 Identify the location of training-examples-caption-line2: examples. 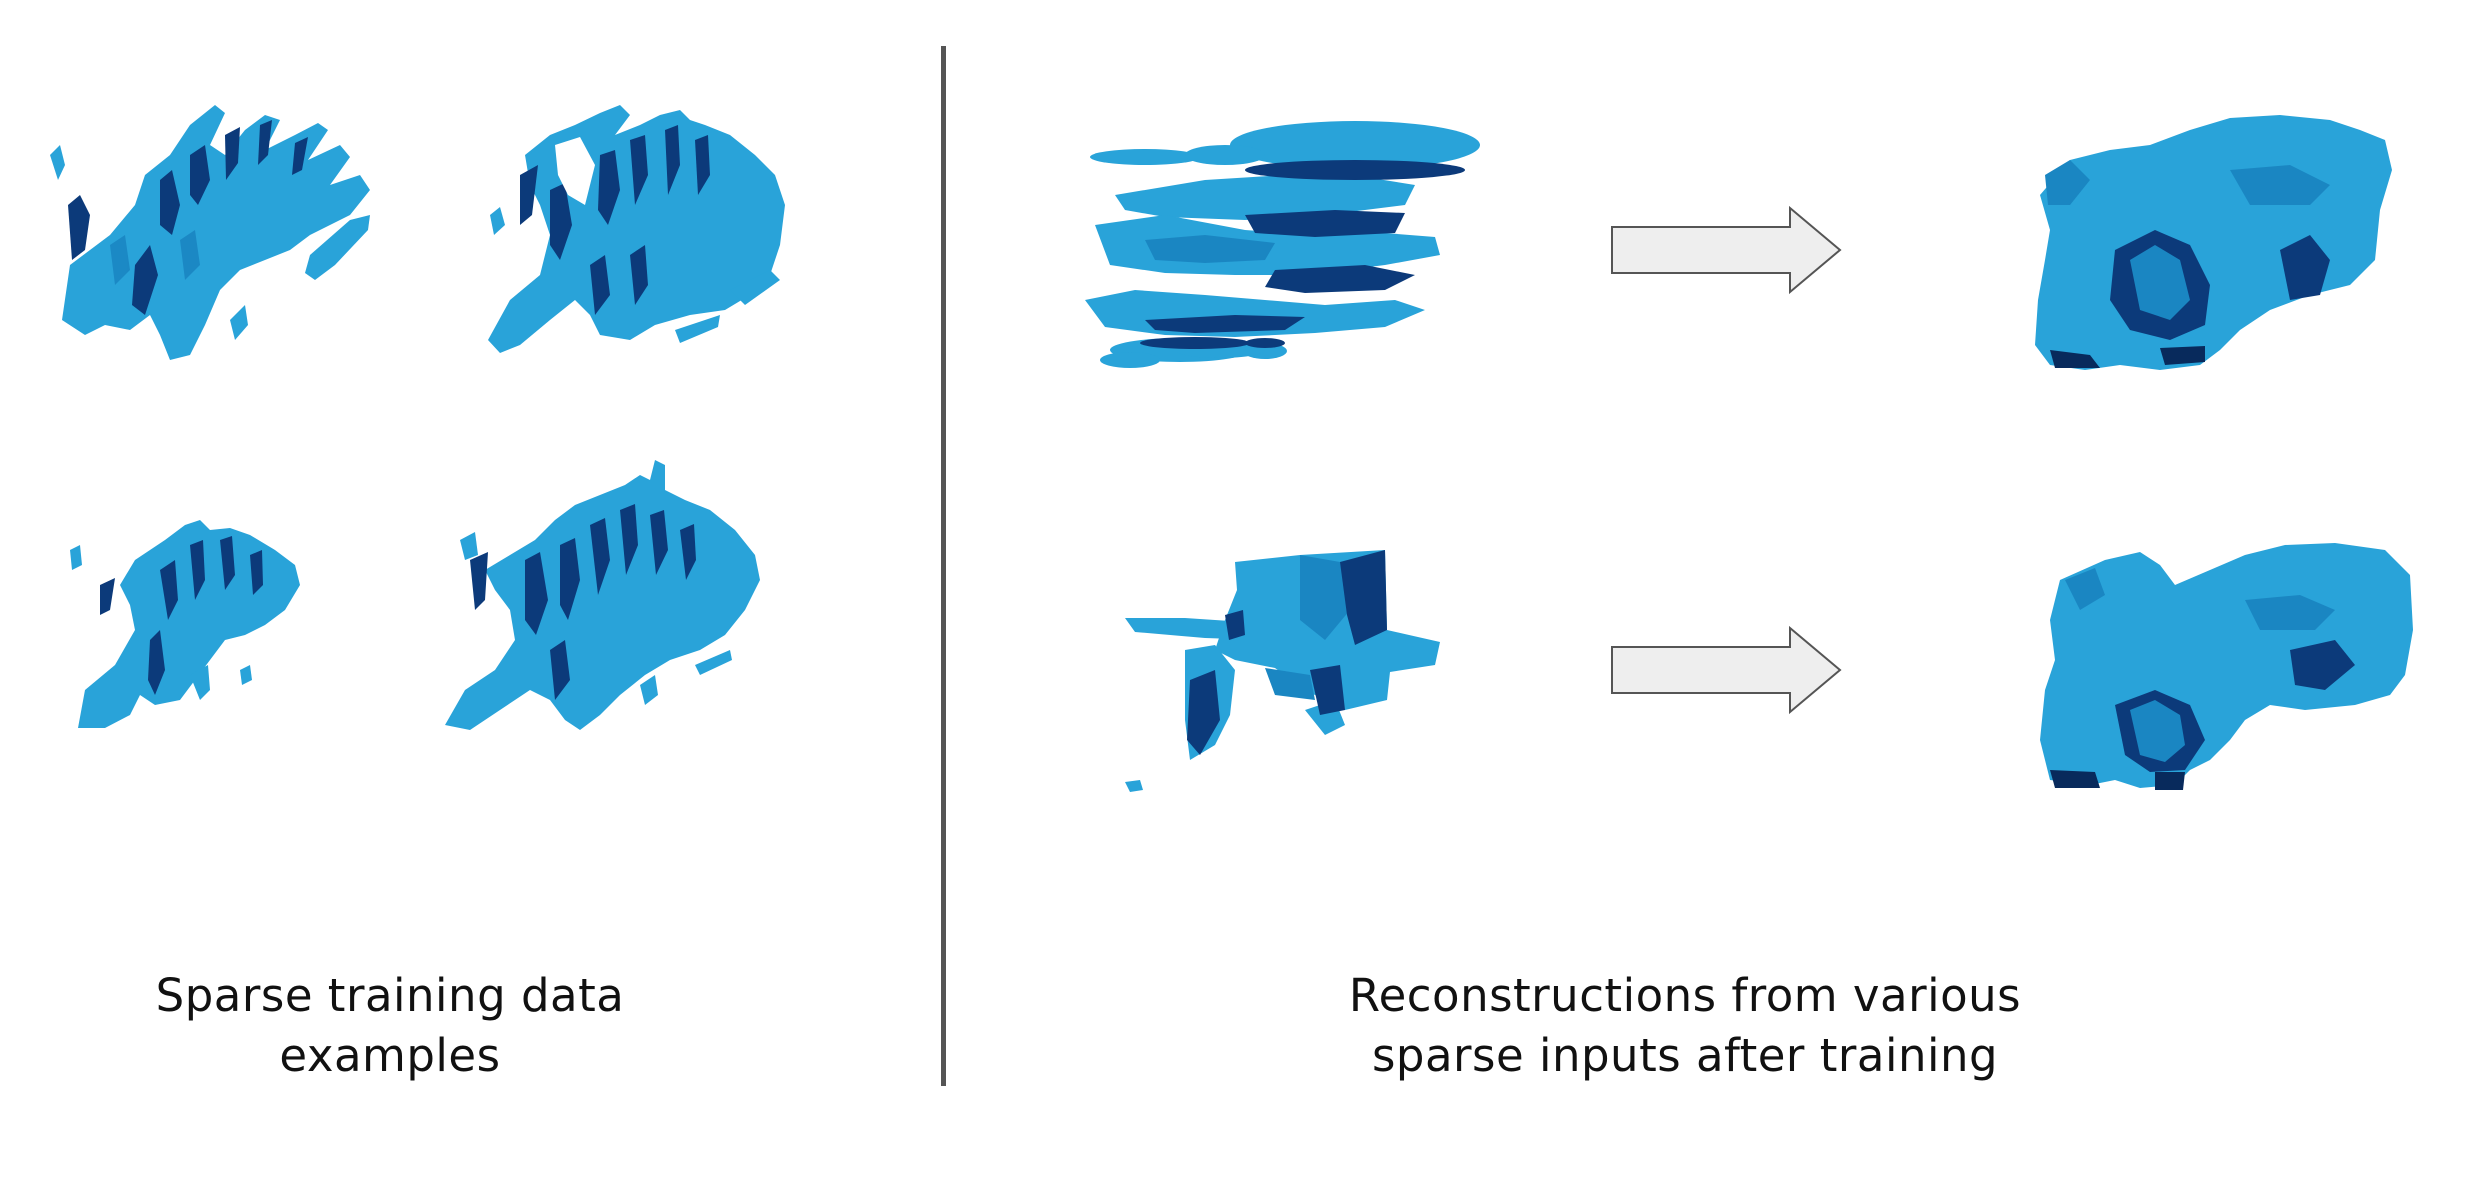
(390, 1055).